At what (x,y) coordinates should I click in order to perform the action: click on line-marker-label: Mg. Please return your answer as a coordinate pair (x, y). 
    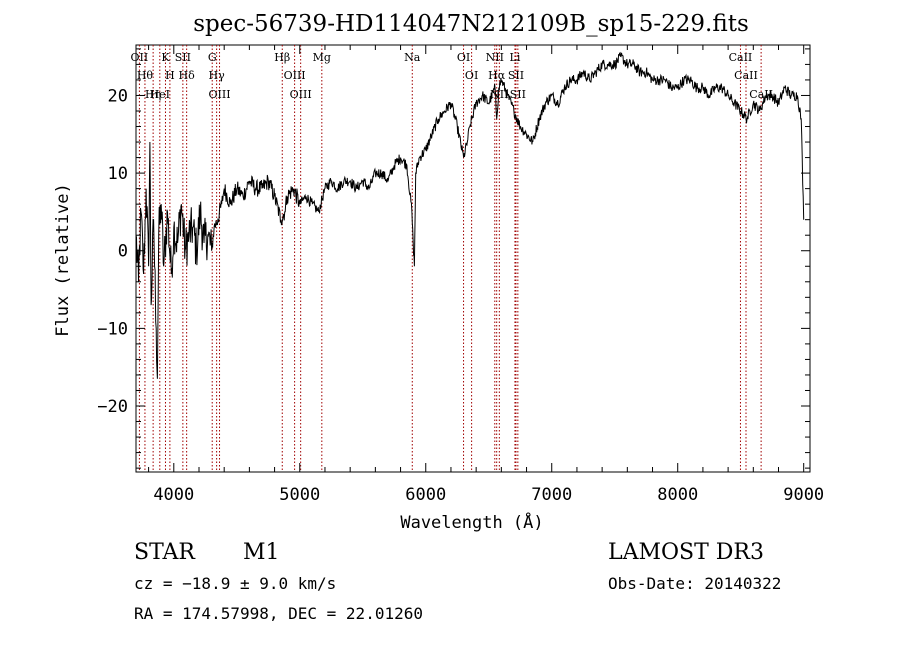
    Looking at the image, I should click on (322, 57).